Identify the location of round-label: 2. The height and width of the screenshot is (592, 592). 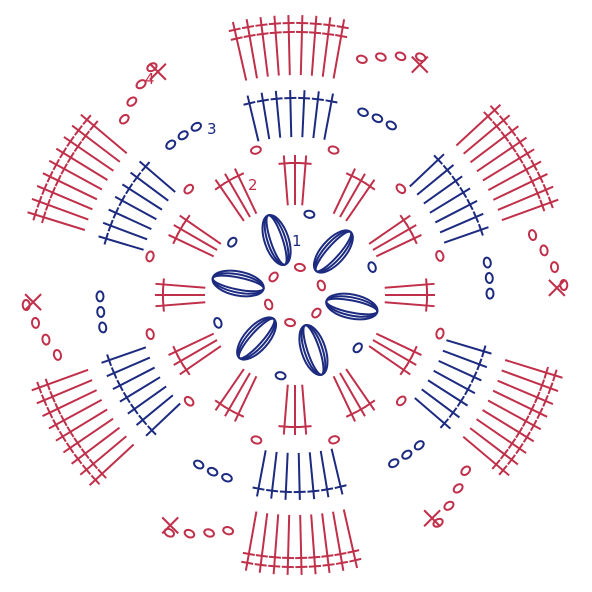
(253, 185).